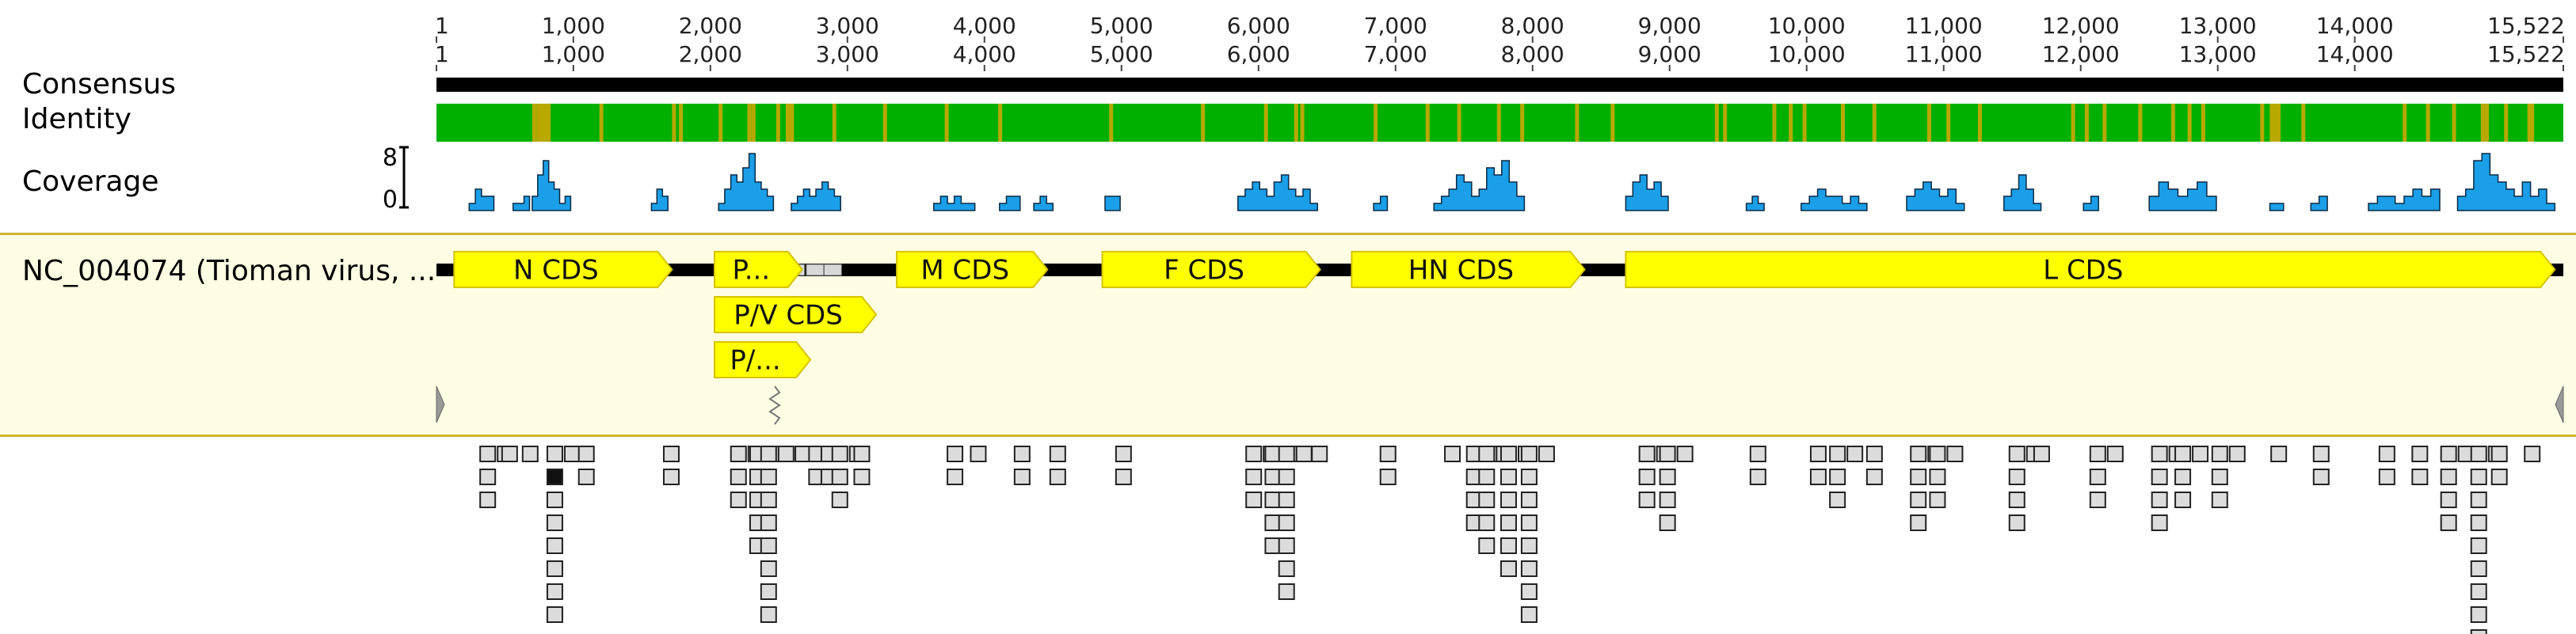 The width and height of the screenshot is (2576, 634). What do you see at coordinates (440, 404) in the screenshot?
I see `scroll-left-icon` at bounding box center [440, 404].